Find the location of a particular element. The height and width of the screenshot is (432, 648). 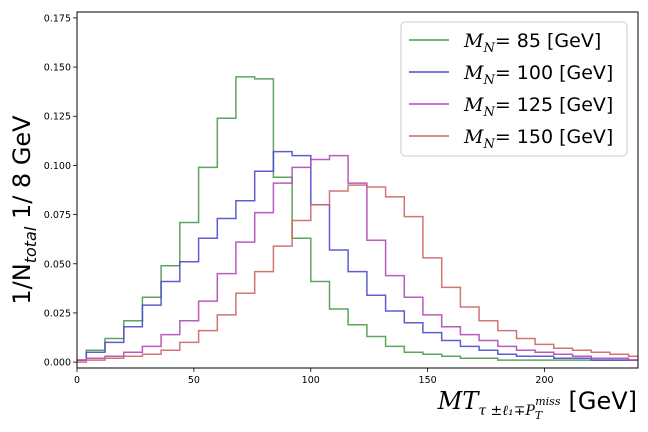

legend-label-0: MN= 85 [GeV] is located at coordinates (532, 43).